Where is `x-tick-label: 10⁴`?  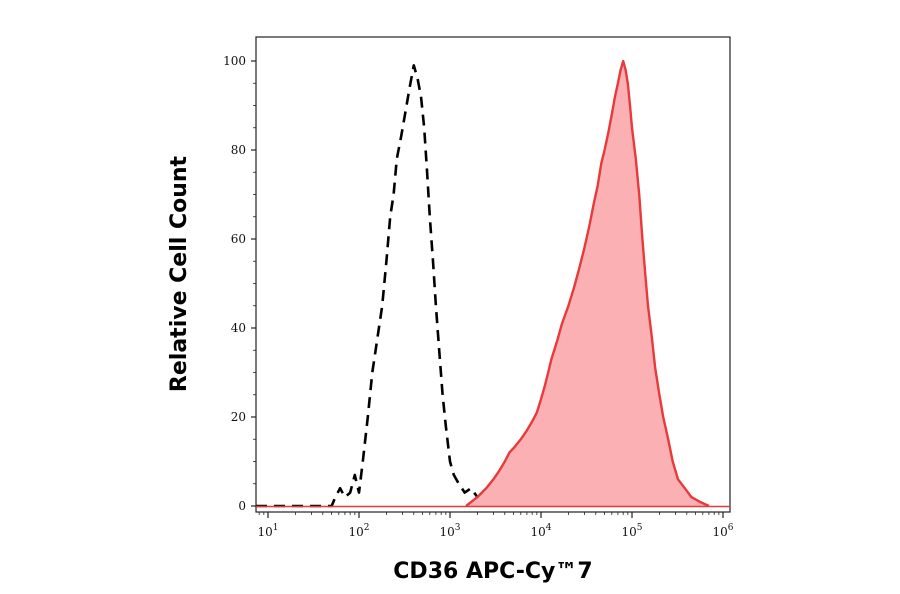
x-tick-label: 10⁴ is located at coordinates (540, 531).